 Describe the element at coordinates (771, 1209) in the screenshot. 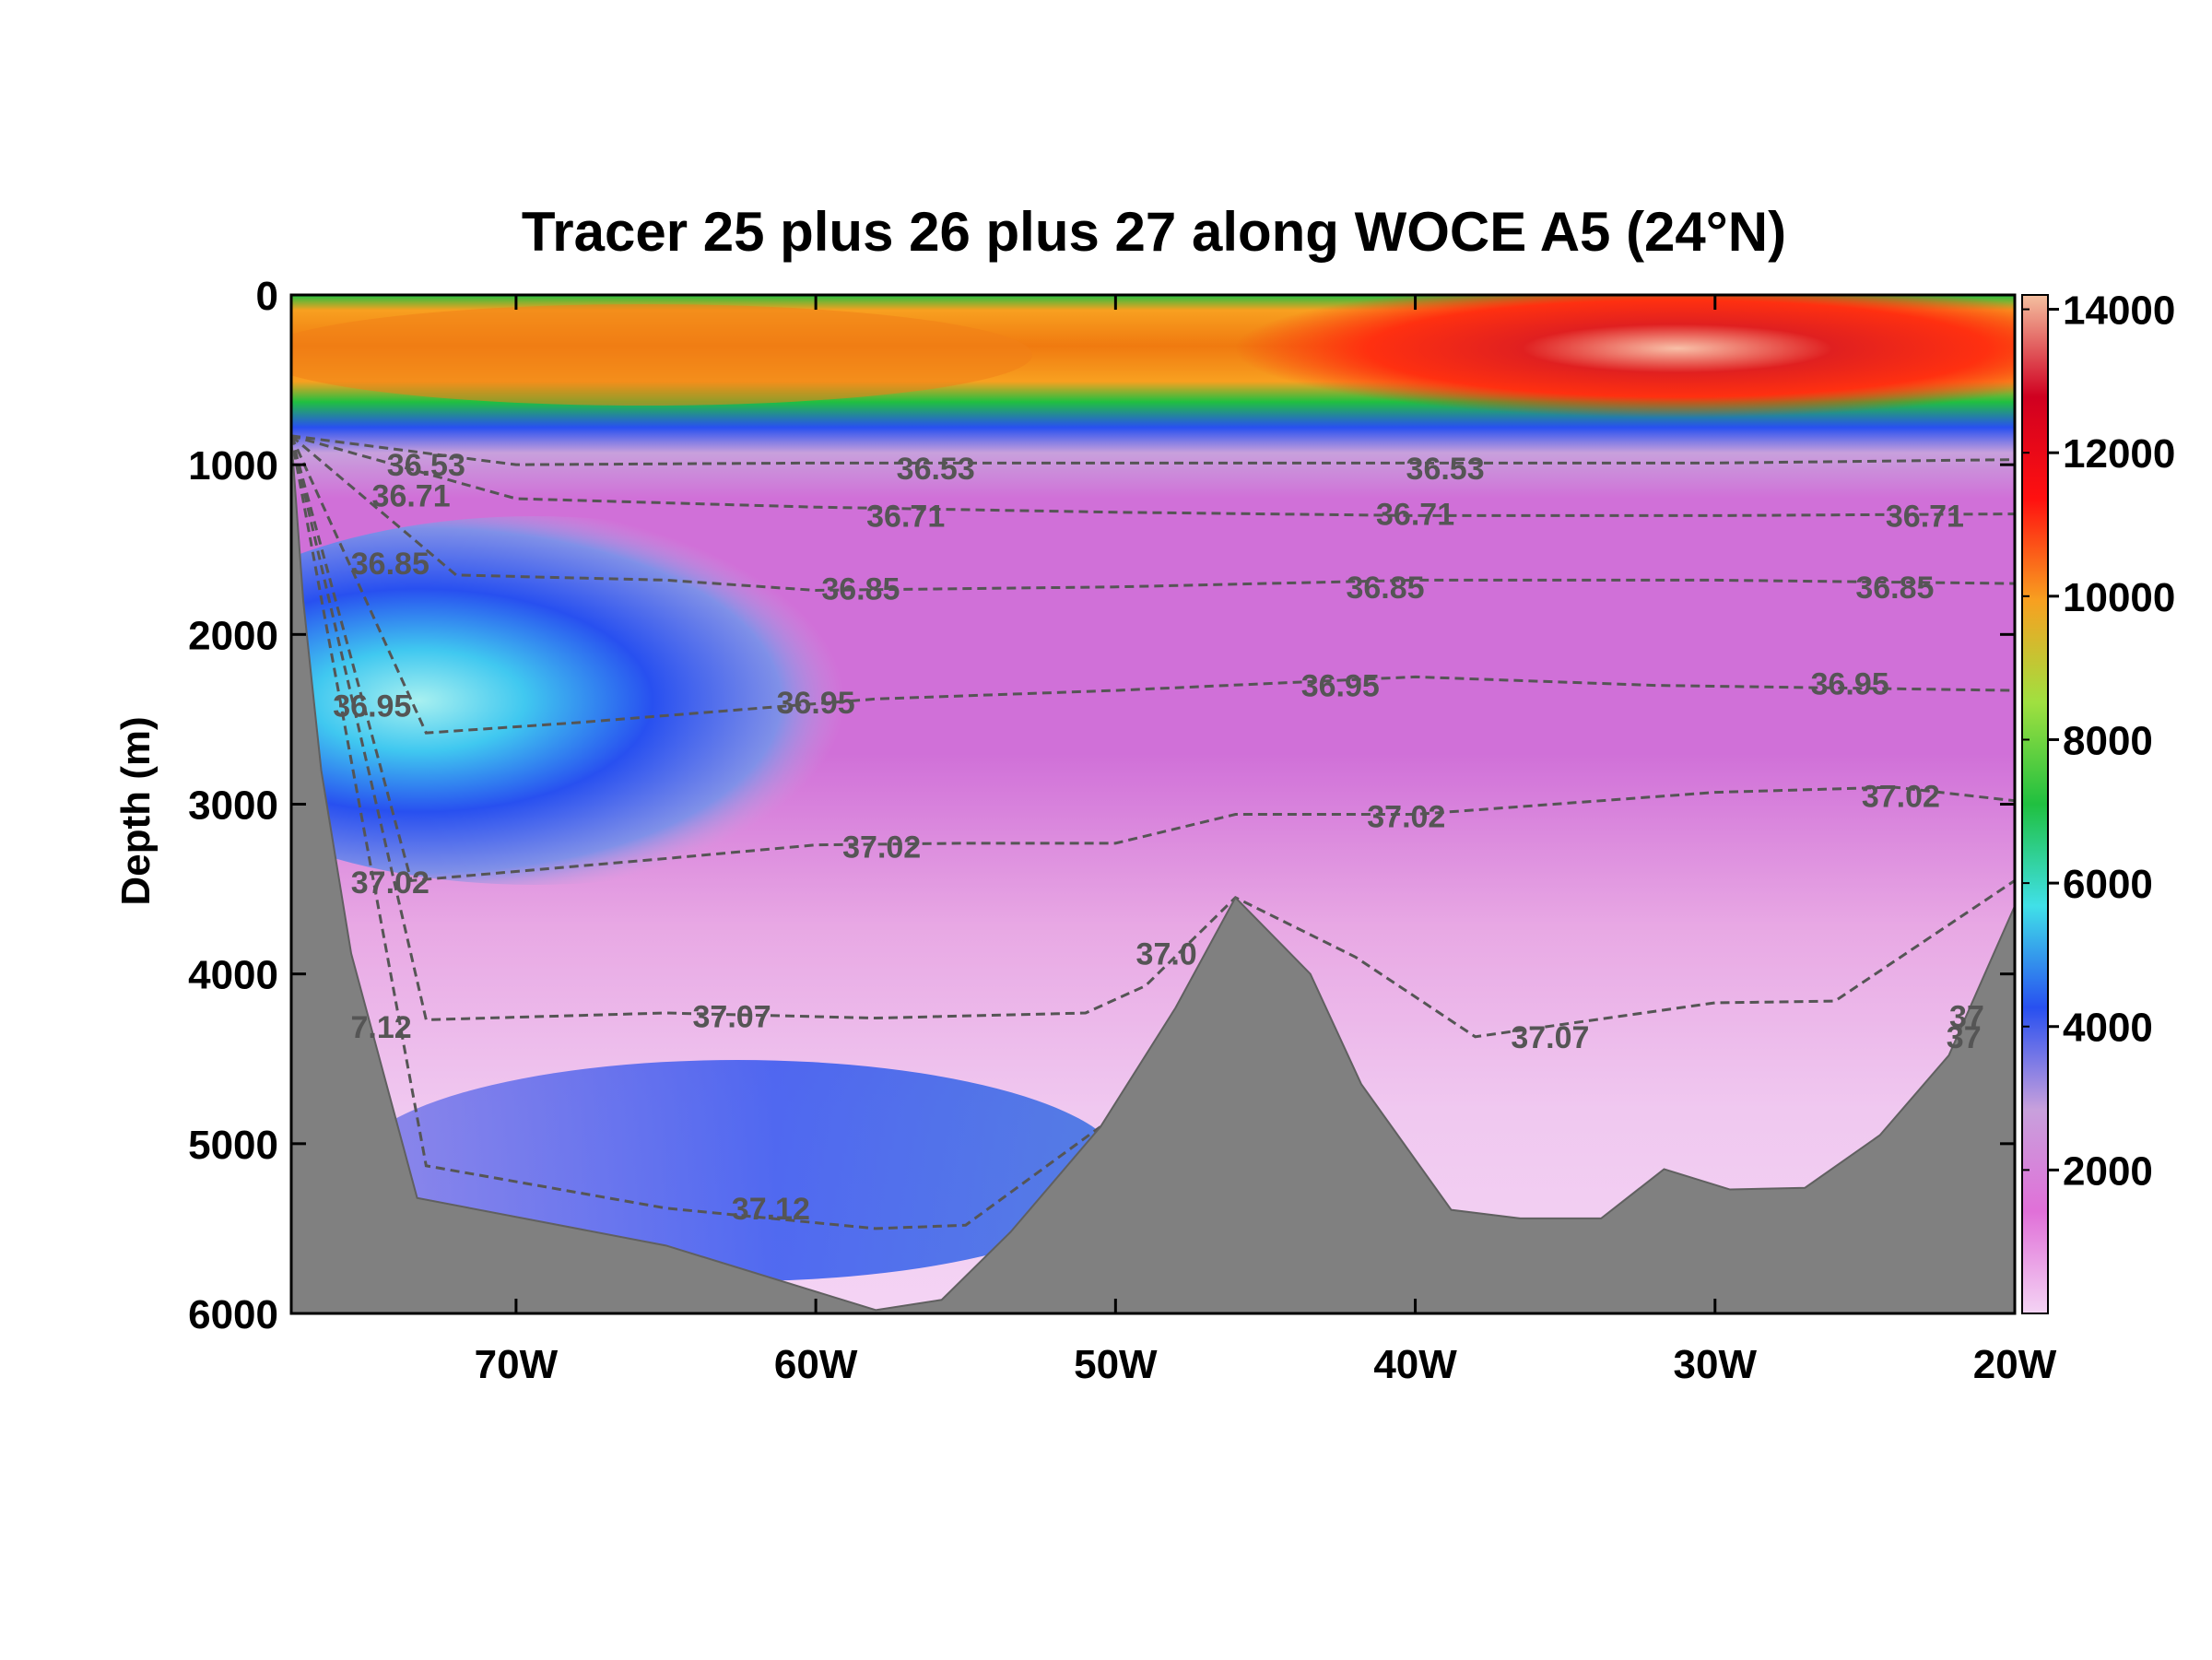

I see `contour-label: 37.12` at that location.